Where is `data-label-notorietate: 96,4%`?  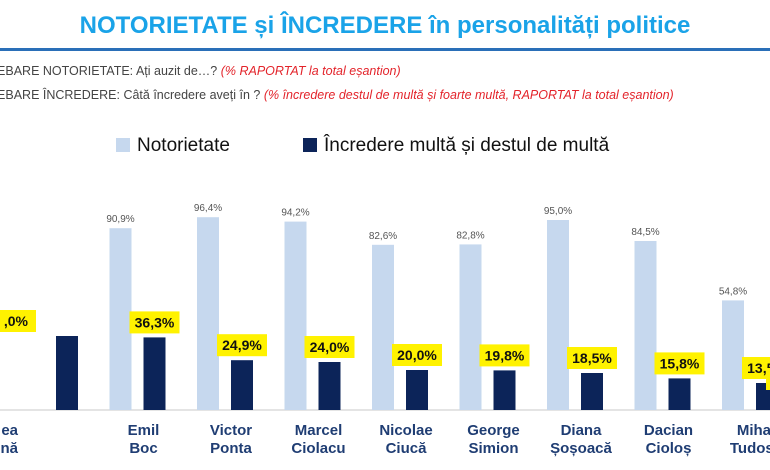
data-label-notorietate: 96,4% is located at coordinates (208, 208).